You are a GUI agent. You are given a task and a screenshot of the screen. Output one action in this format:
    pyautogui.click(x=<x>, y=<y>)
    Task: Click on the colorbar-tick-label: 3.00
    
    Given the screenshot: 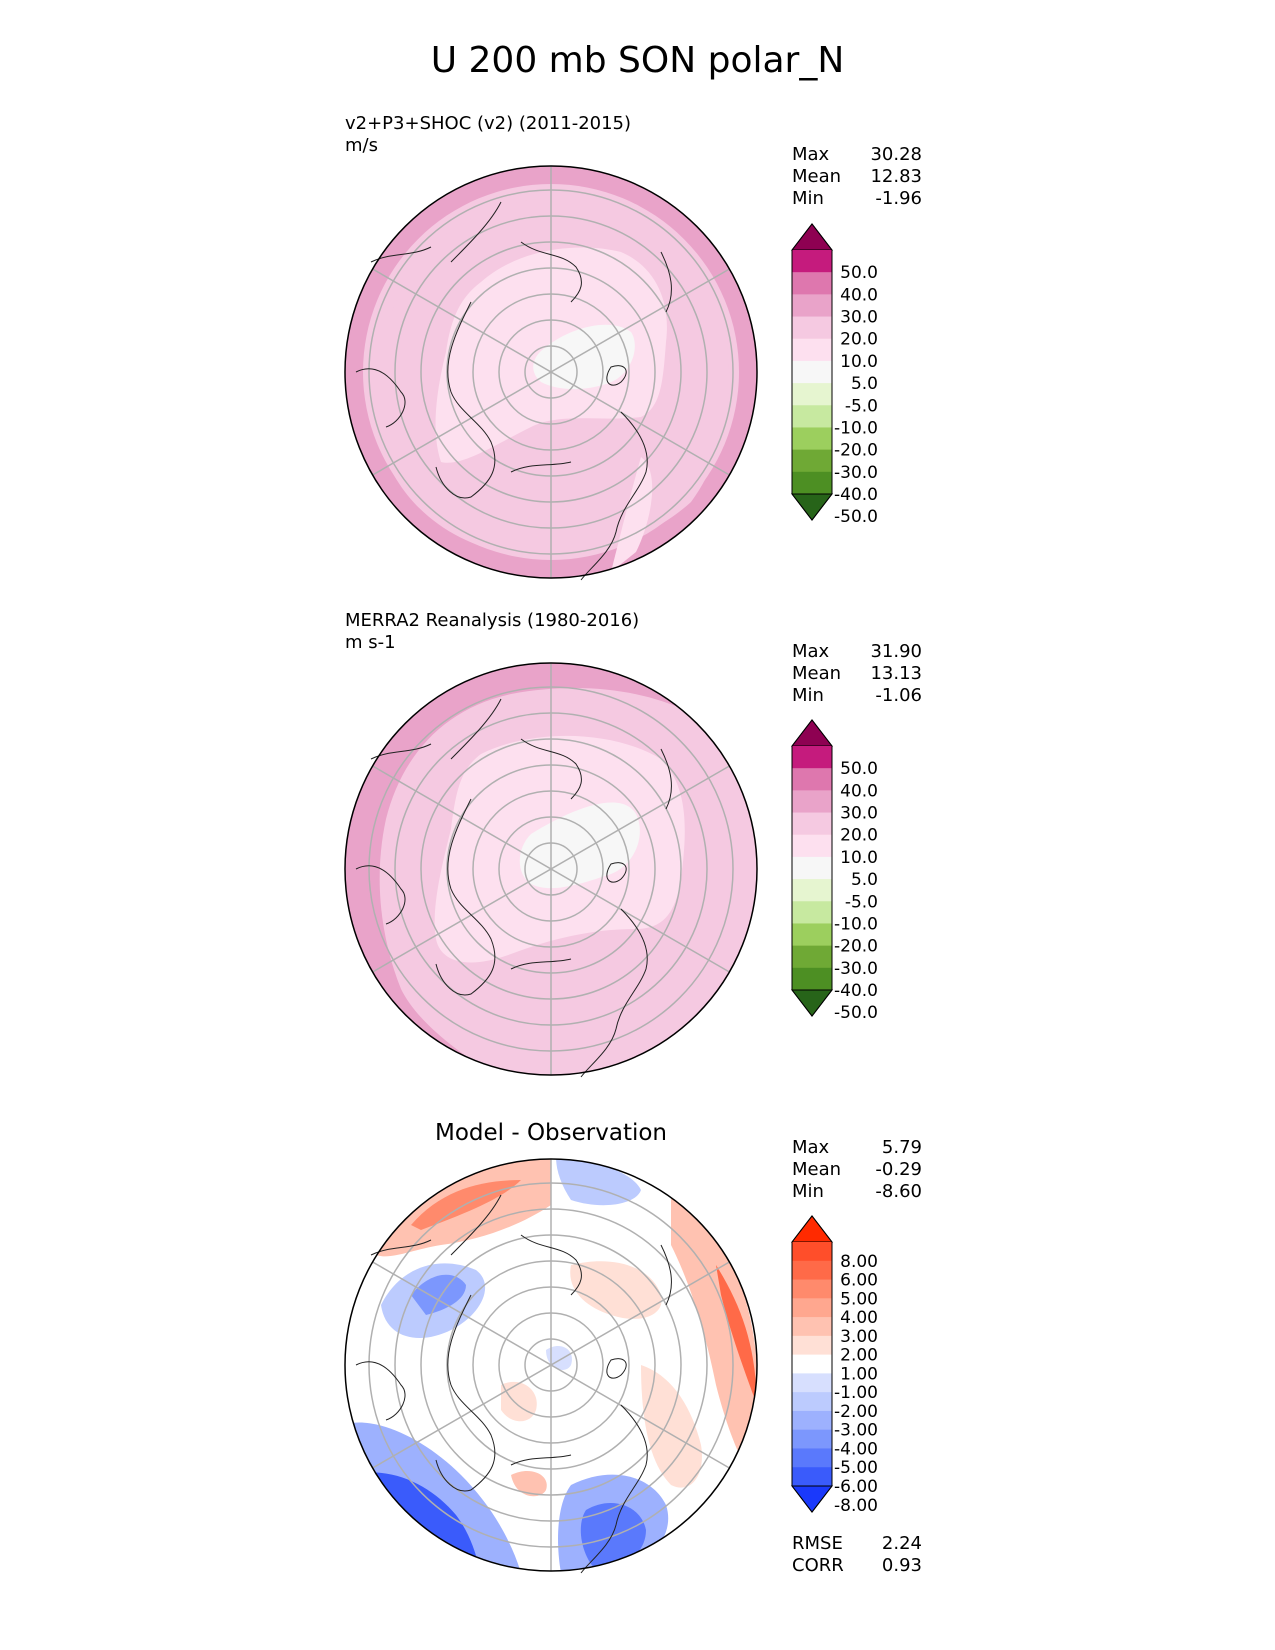 What is the action you would take?
    pyautogui.click(x=859, y=1337)
    